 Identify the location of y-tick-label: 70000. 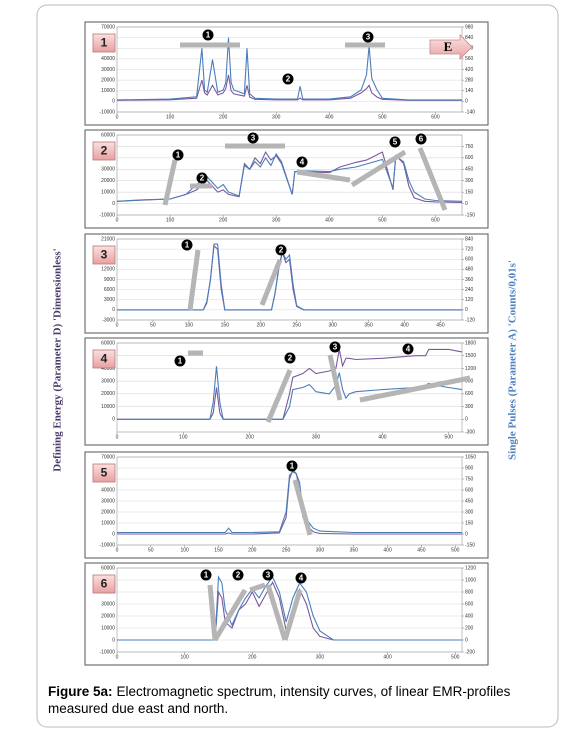
(108, 27).